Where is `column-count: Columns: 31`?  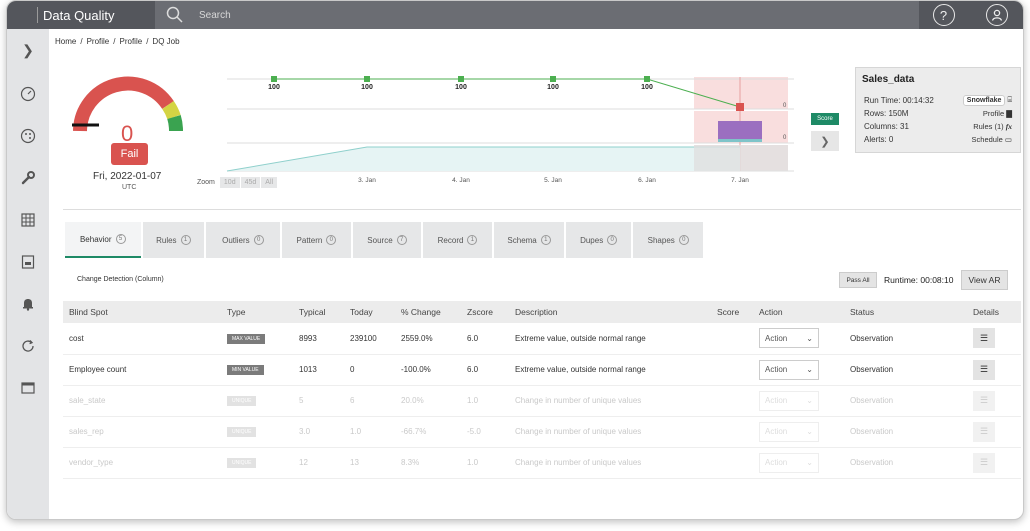
column-count: Columns: 31 is located at coordinates (886, 126).